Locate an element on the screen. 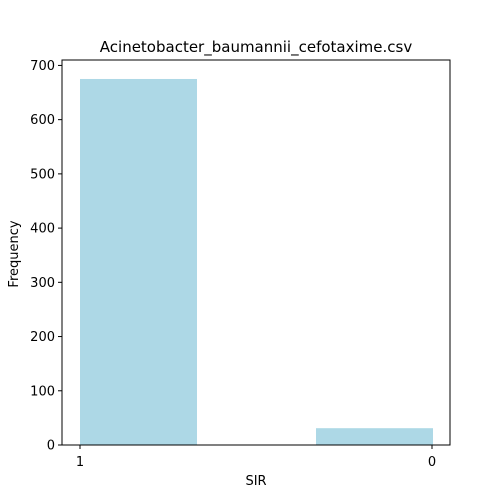  y-axis-ticks: 0 100 200 300 400 500 600 700 is located at coordinates (46, 256).